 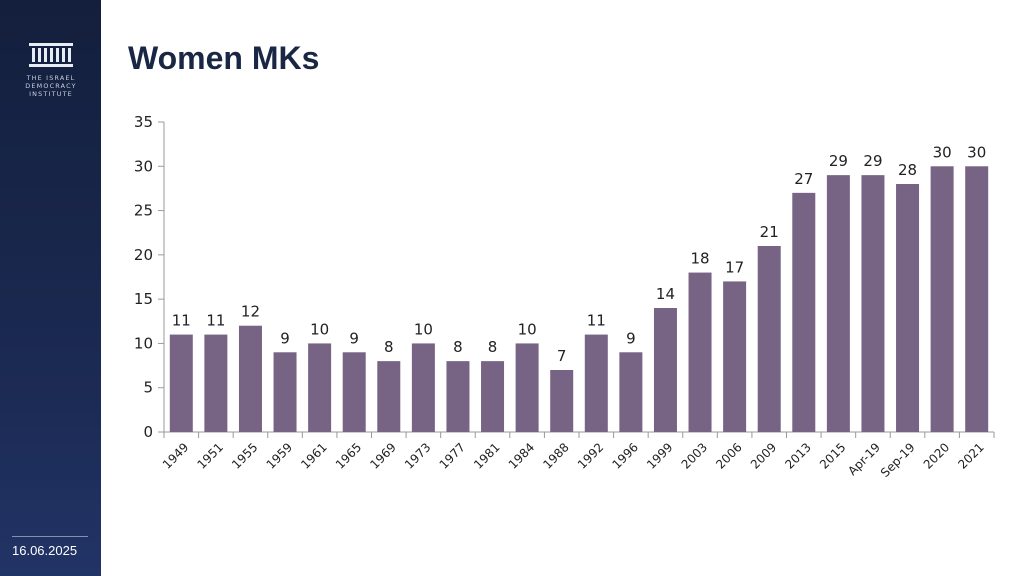 I want to click on y-tick-label: 35, so click(x=143, y=122).